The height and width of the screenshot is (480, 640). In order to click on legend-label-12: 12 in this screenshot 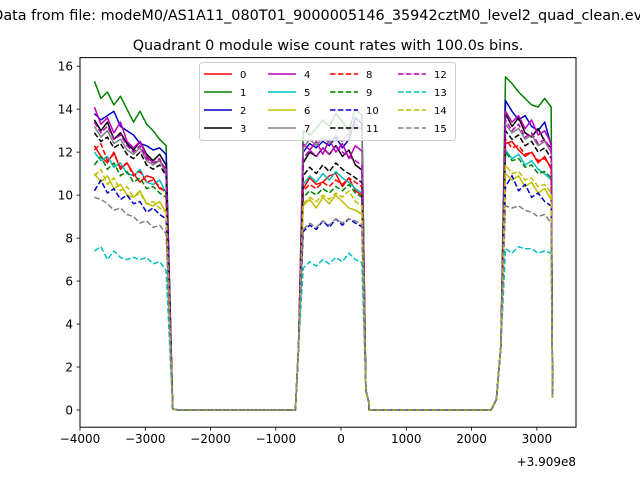, I will do `click(440, 75)`.